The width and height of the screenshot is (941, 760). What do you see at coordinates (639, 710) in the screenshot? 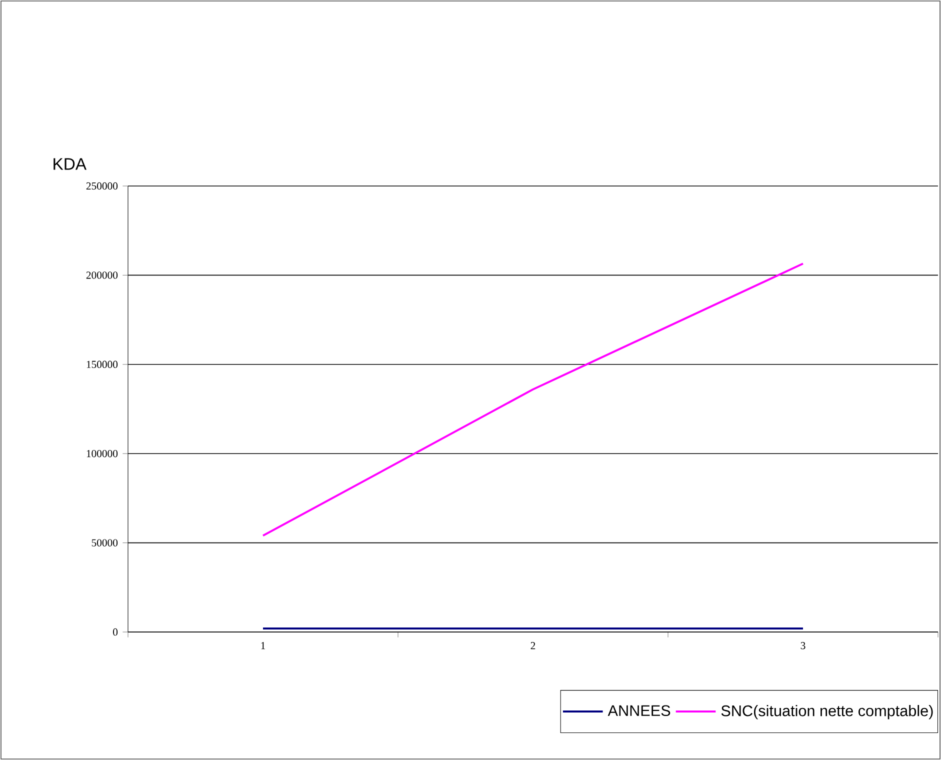
I see `legend-label: ANNEES` at bounding box center [639, 710].